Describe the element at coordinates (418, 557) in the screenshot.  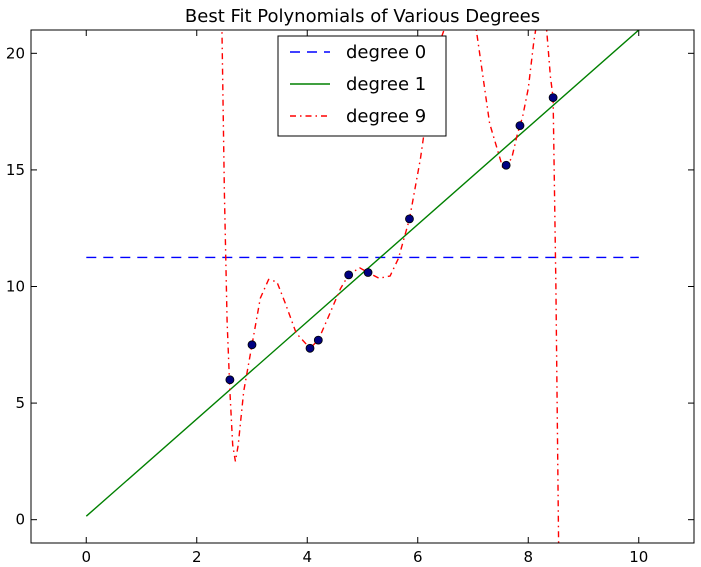
I see `x-tick-label: 6` at that location.